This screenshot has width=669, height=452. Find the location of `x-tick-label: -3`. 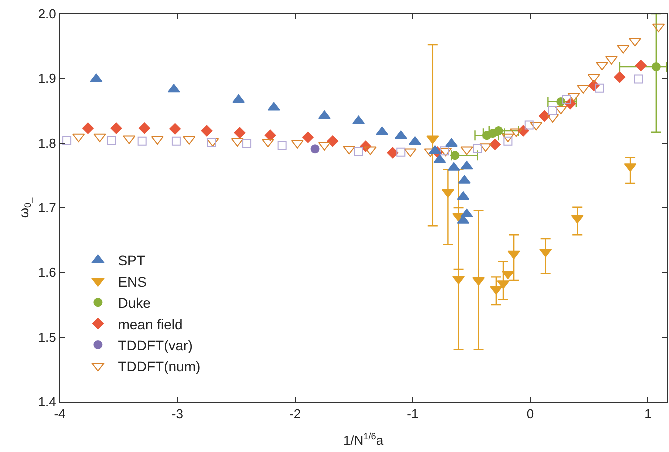

x-tick-label: -3 is located at coordinates (178, 414).